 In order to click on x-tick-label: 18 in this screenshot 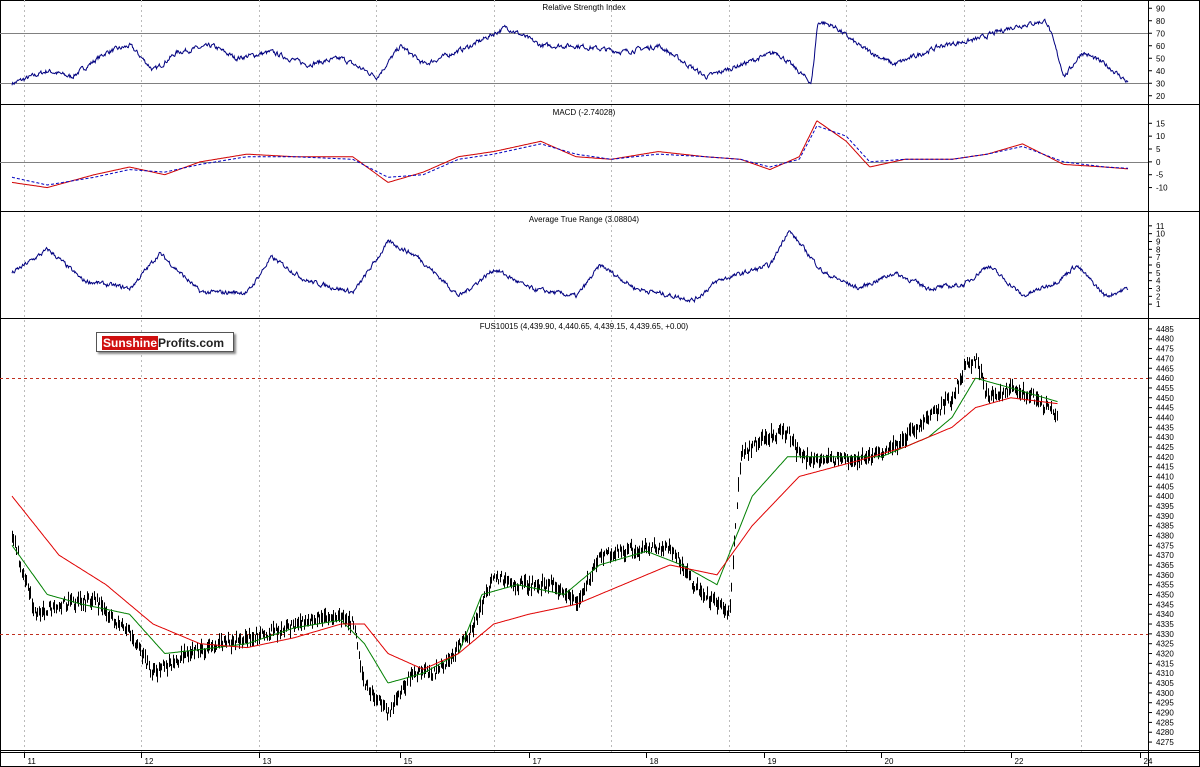, I will do `click(654, 761)`.